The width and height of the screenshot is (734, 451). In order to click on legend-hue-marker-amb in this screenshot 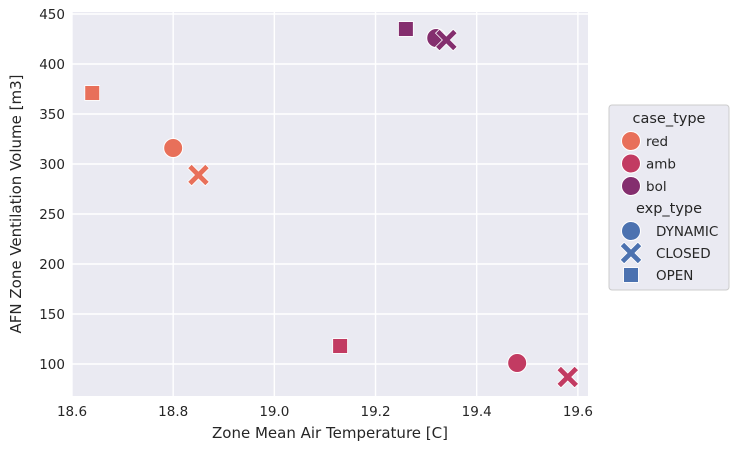, I will do `click(631, 163)`.